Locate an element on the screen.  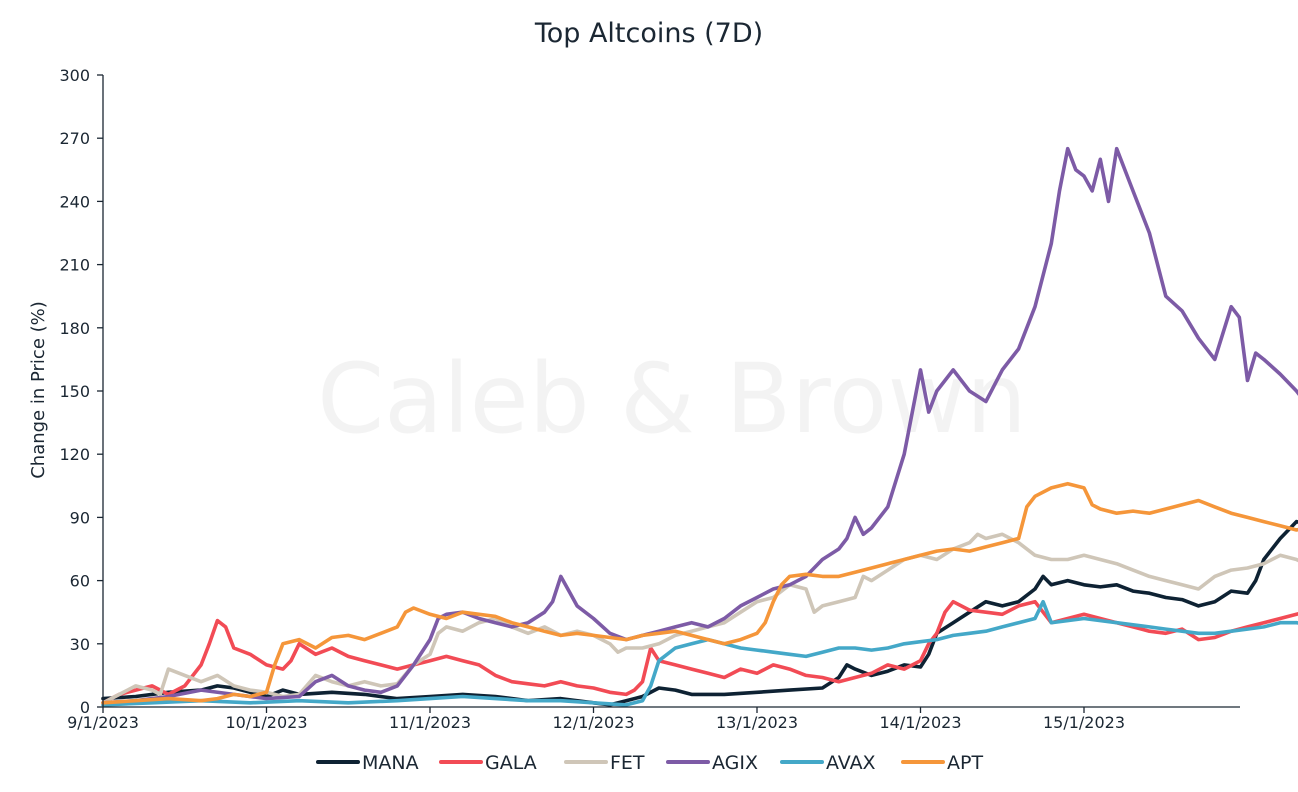
legend-label-apt: APT is located at coordinates (965, 763).